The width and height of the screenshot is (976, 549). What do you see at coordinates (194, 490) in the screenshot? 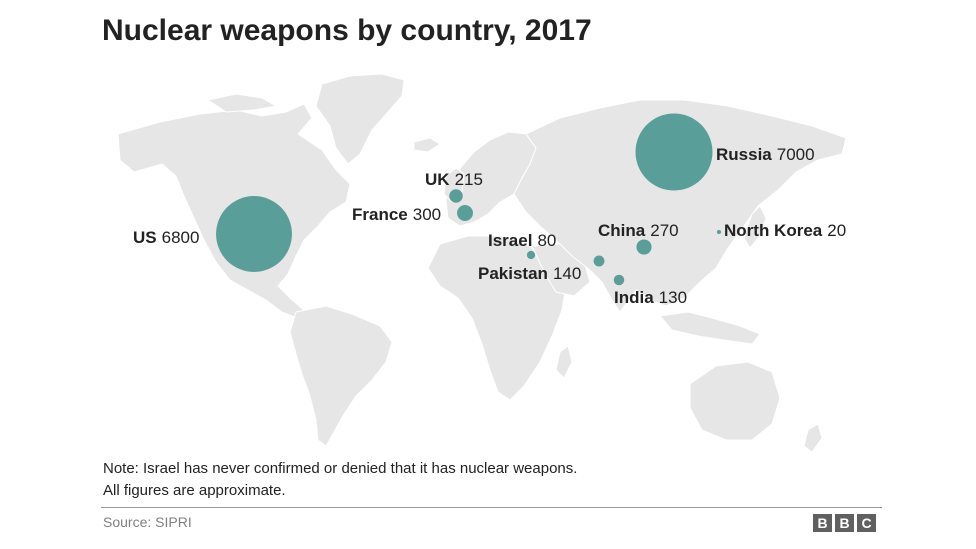
I see `note-line-2: All figures are approximate.` at bounding box center [194, 490].